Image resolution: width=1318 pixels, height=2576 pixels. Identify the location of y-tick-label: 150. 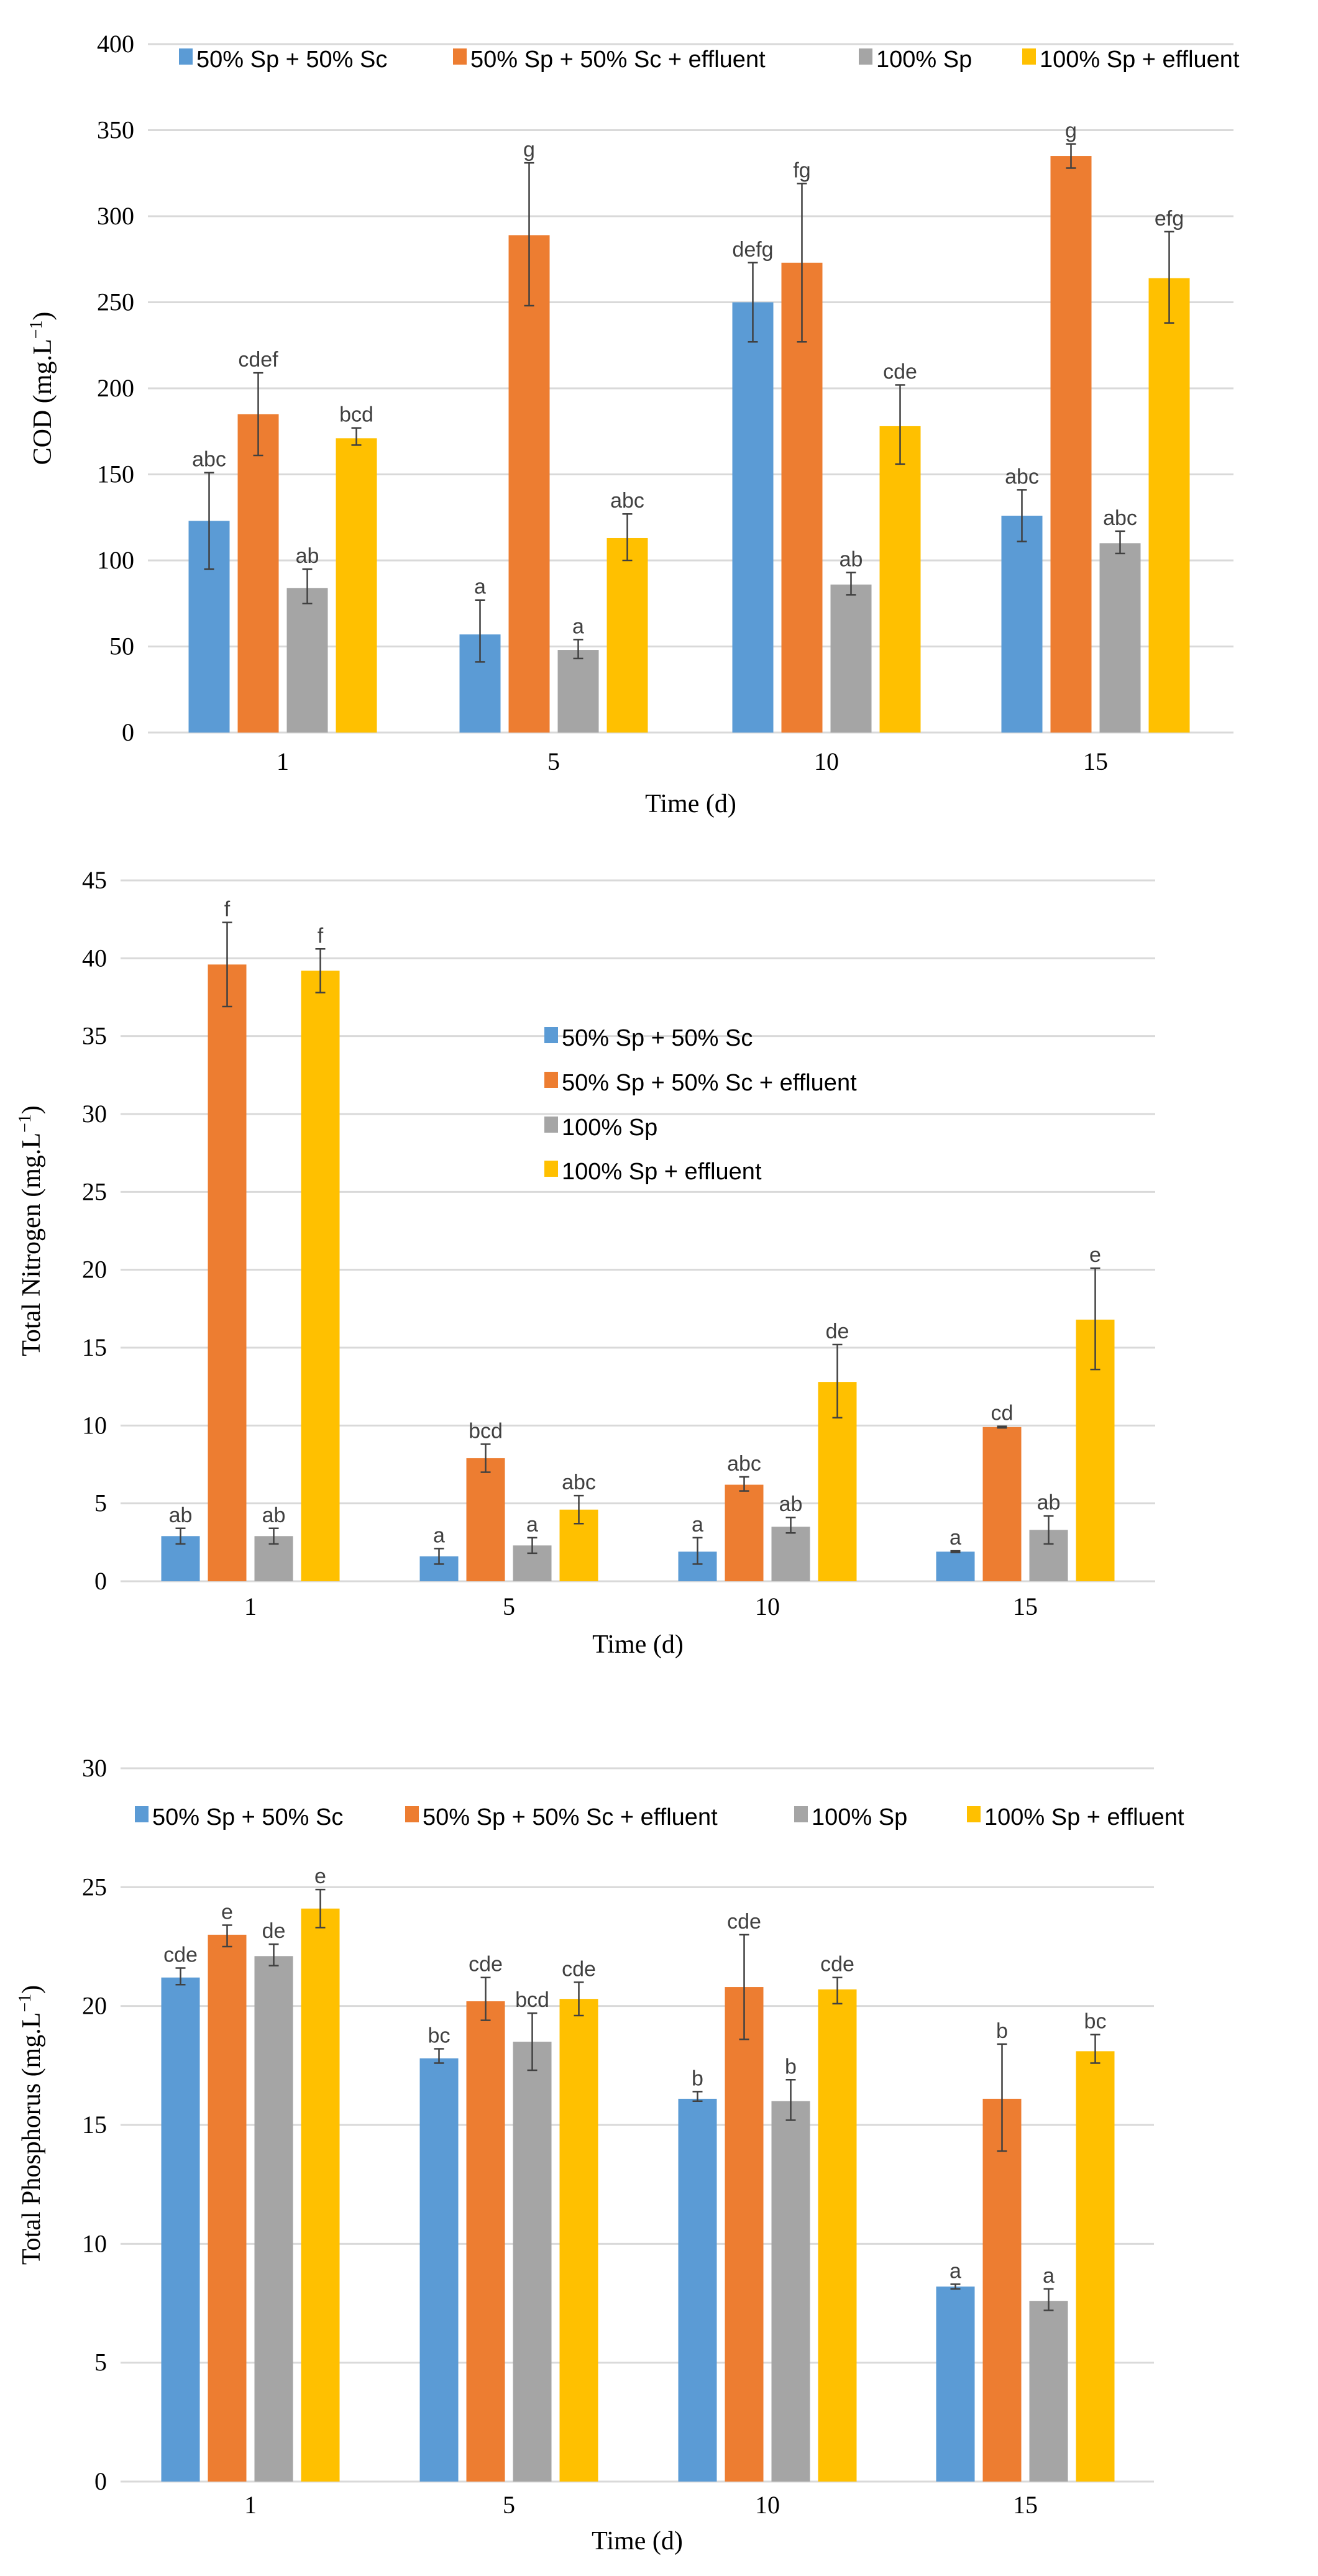
(115, 474).